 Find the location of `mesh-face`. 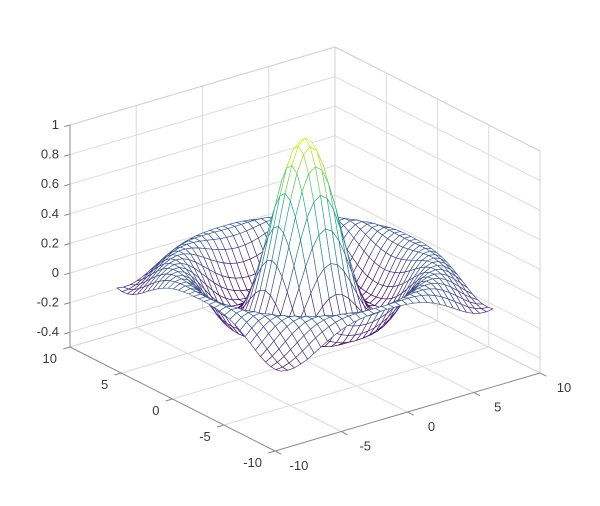

mesh-face is located at coordinates (281, 369).